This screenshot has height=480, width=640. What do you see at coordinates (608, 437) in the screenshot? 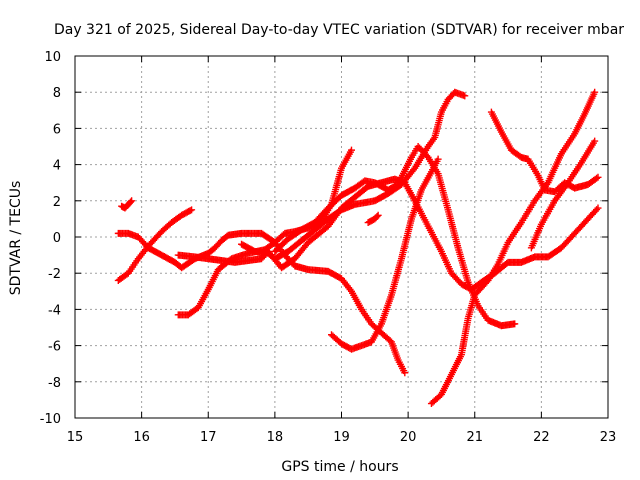
I see `x-tick-label: 23` at bounding box center [608, 437].